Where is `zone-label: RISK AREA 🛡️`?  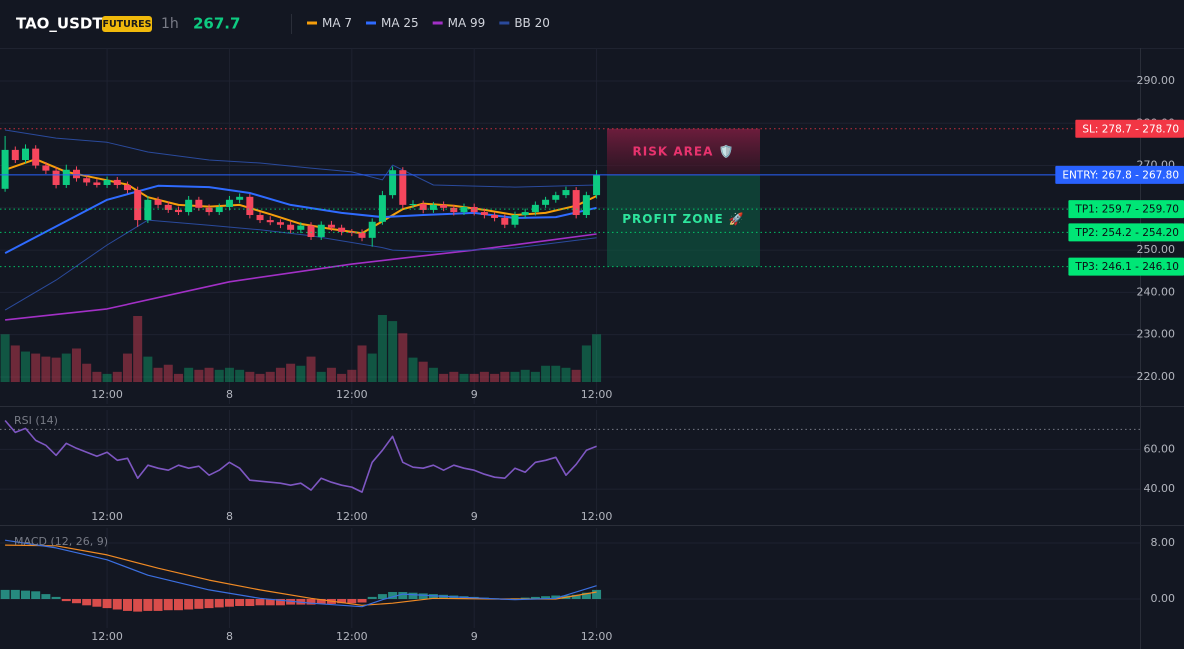 zone-label: RISK AREA 🛡️ is located at coordinates (684, 151).